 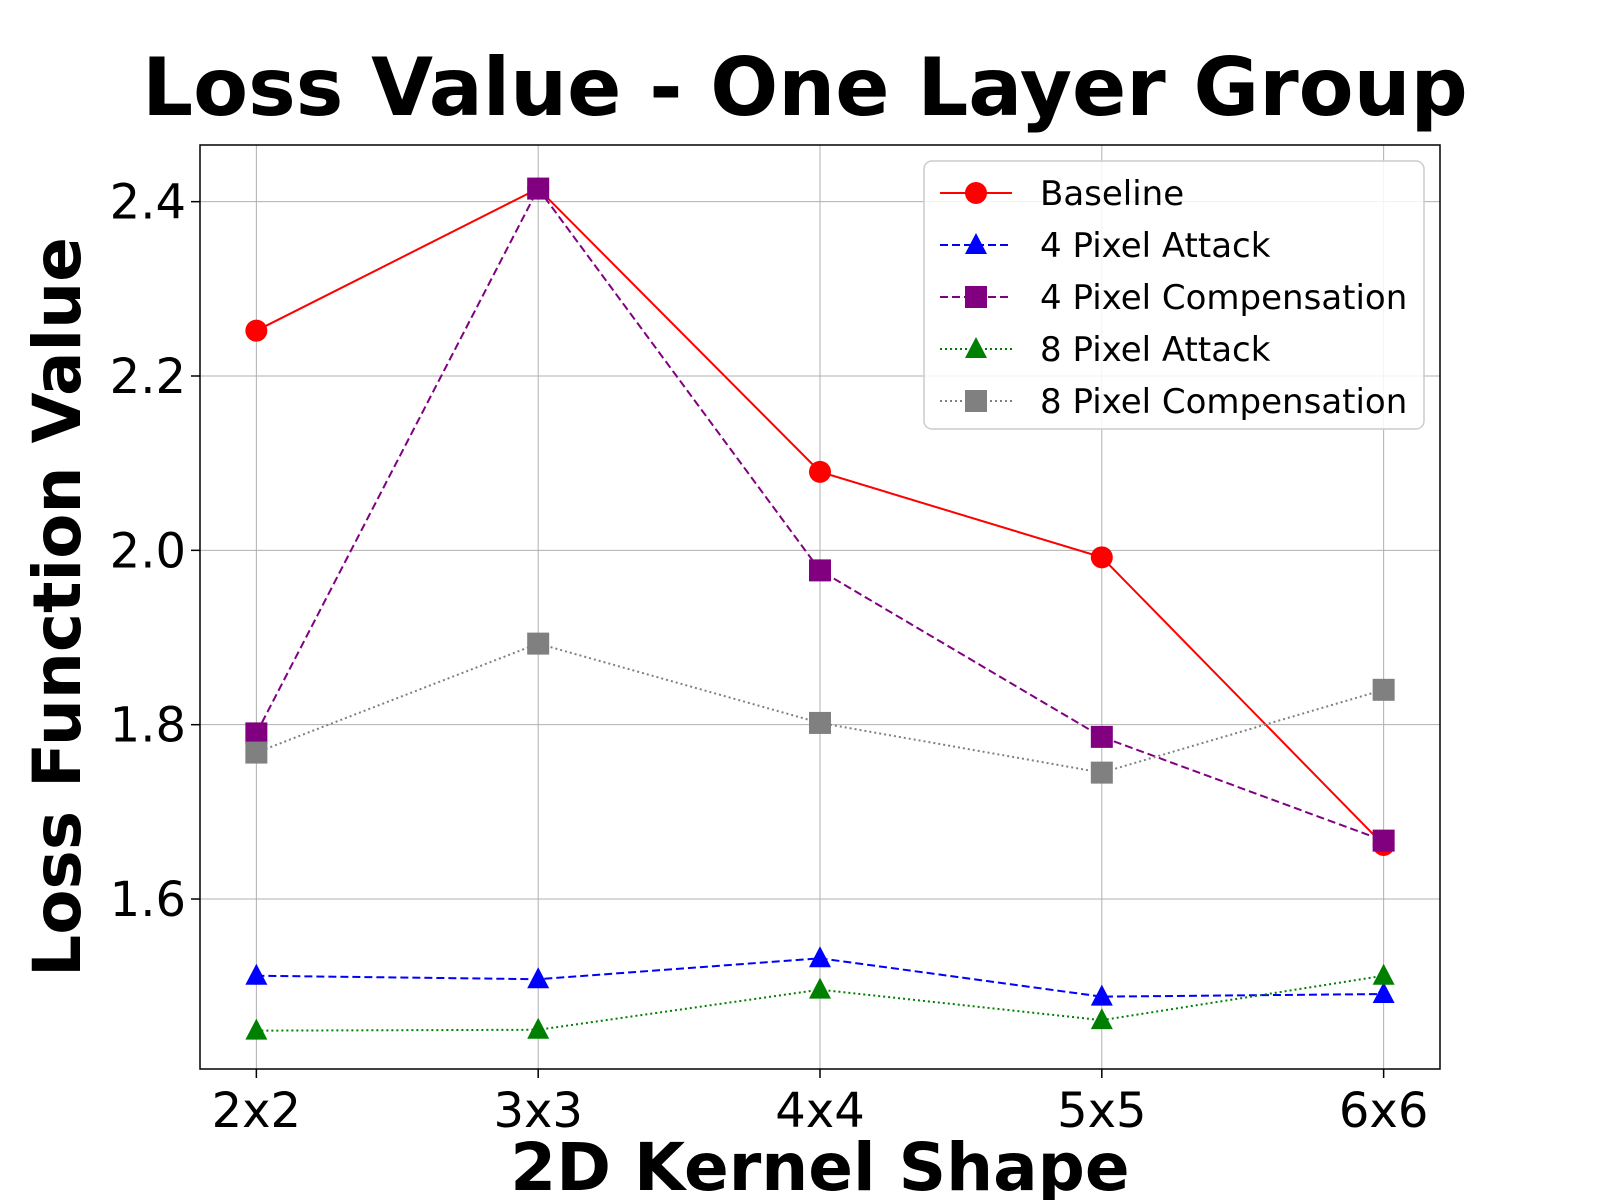 I want to click on y-tick-label: 1.8, so click(x=148, y=726).